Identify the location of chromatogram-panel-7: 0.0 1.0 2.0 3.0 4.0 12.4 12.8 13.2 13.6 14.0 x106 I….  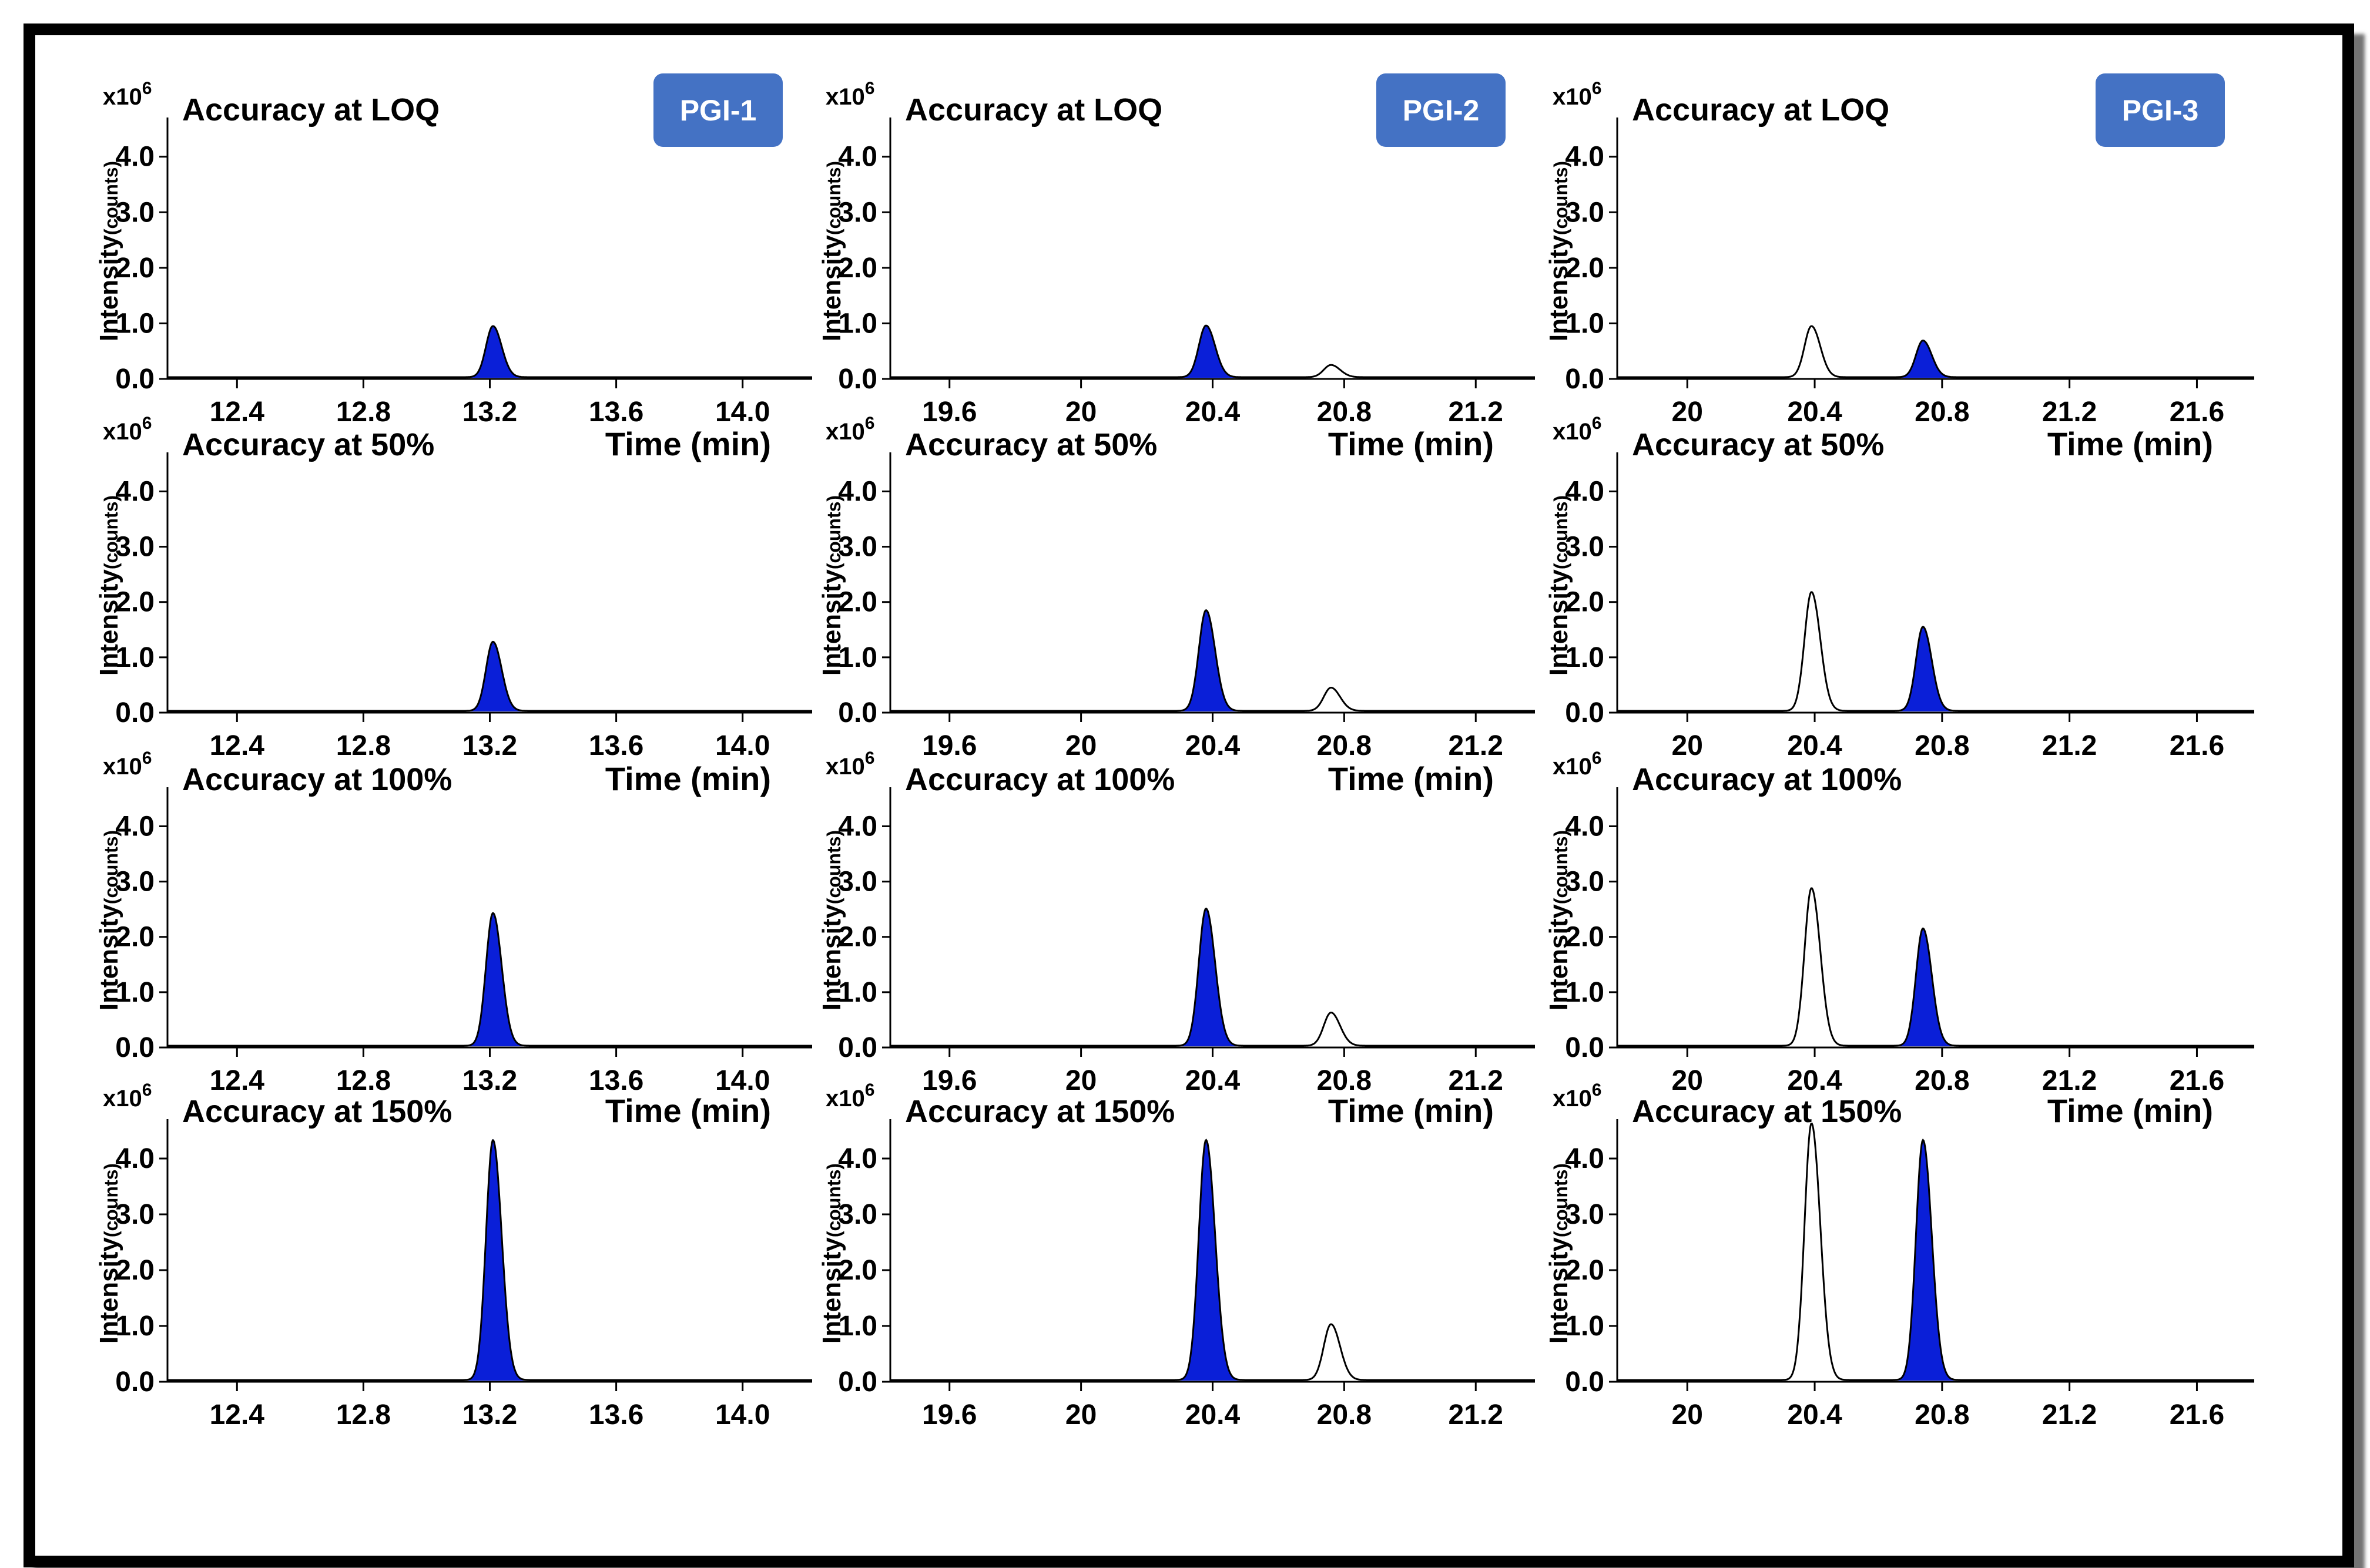
(453, 922).